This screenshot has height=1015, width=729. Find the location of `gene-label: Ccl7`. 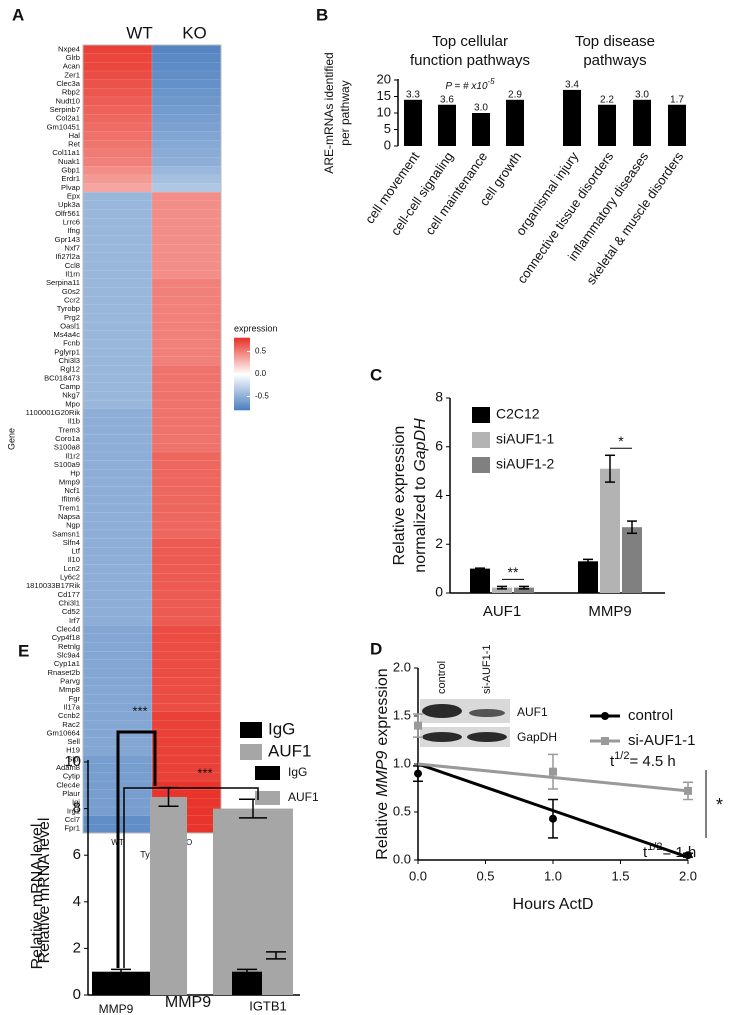

gene-label: Ccl7 is located at coordinates (72, 819).